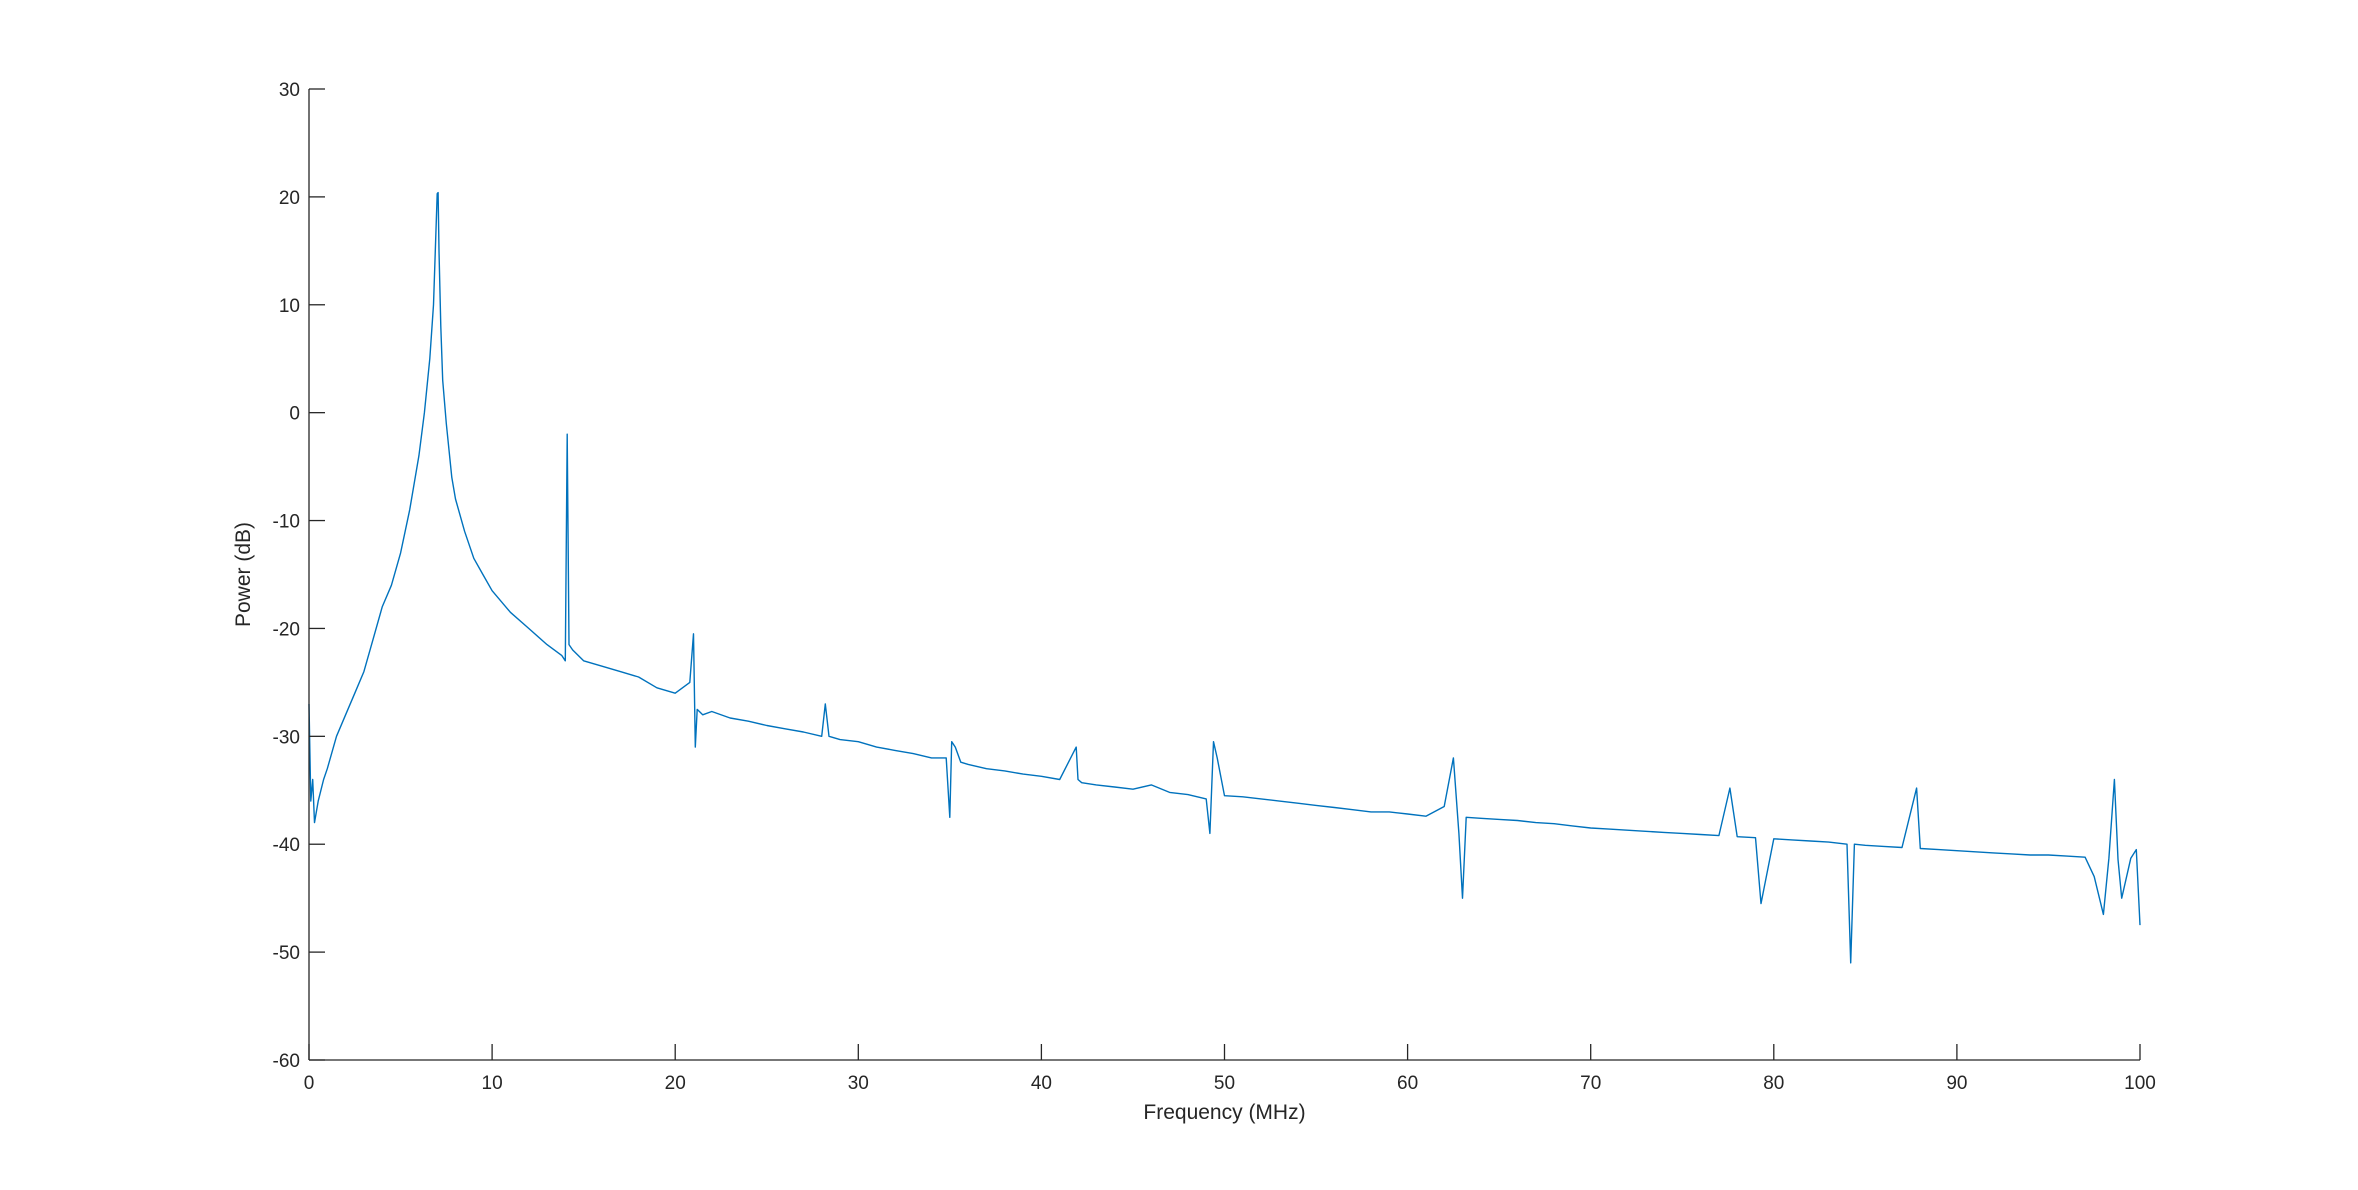 The height and width of the screenshot is (1190, 2358). What do you see at coordinates (289, 90) in the screenshot?
I see `y-tick-label: 30` at bounding box center [289, 90].